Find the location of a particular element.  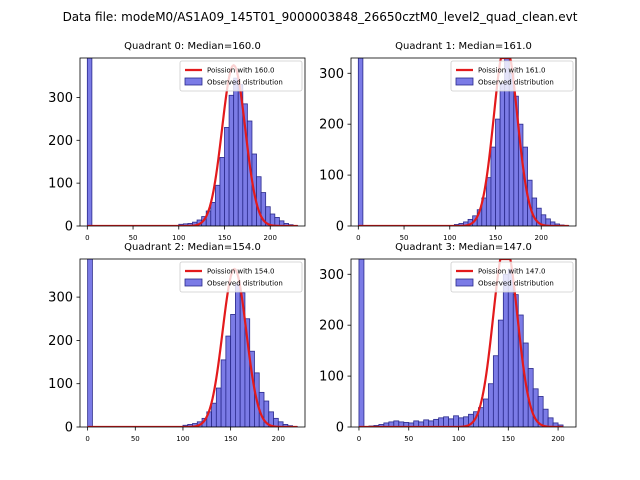

legend: Poission with 160.0 Observed distribution is located at coordinates (241, 76).